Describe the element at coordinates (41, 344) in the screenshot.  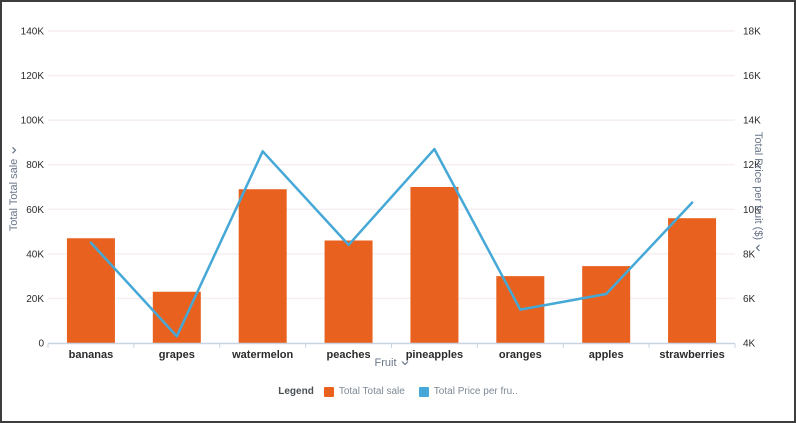
I see `left-axis-tick-label: 0` at that location.